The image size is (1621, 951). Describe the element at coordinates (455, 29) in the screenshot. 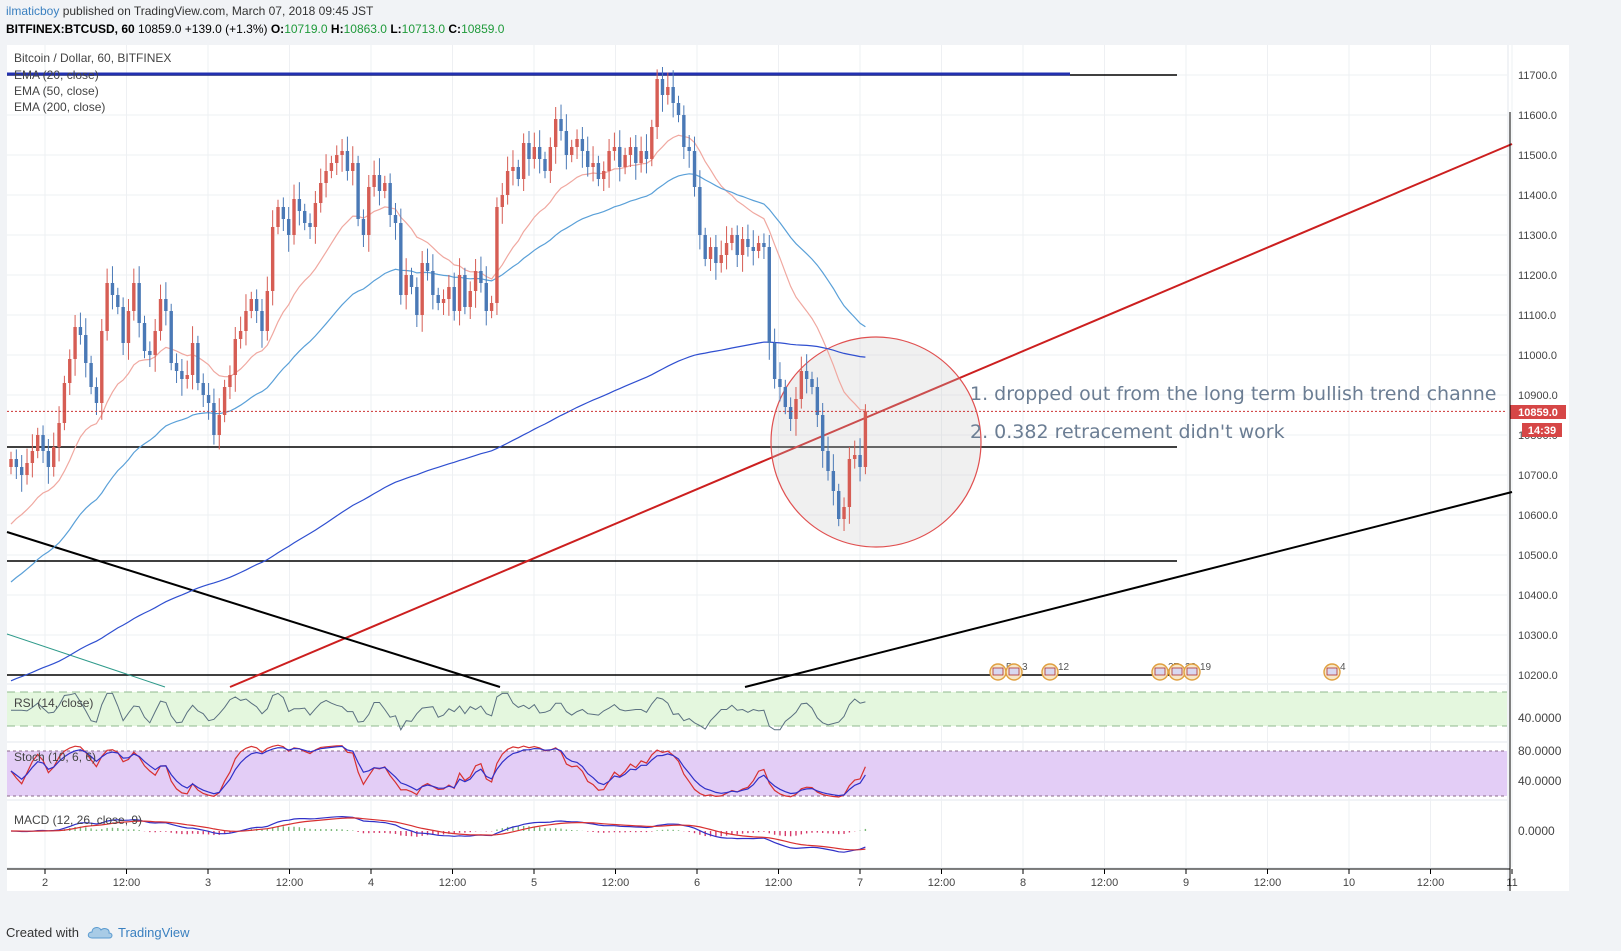

I see `close-label: C:` at that location.